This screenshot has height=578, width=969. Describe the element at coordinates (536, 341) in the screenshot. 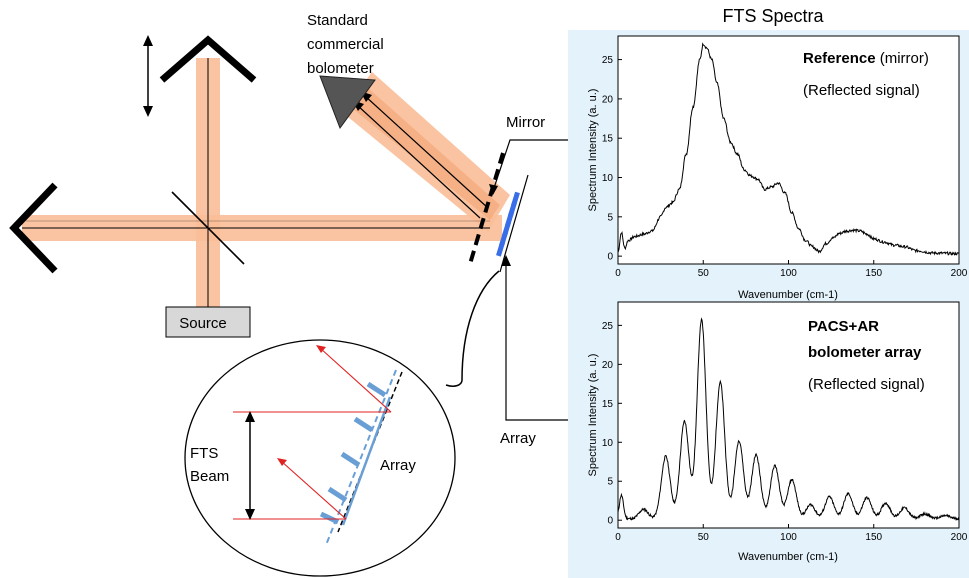

I see `array-callout-line` at that location.